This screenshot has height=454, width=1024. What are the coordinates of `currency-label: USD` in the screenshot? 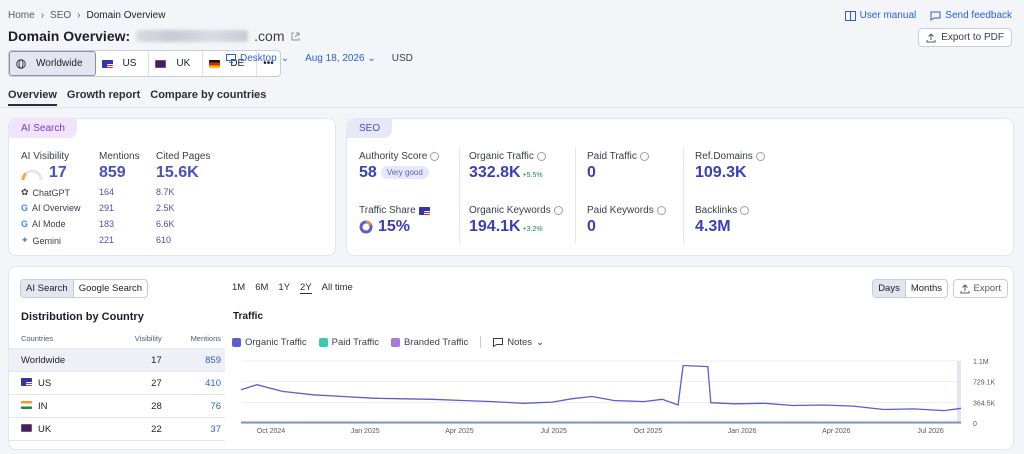 It's located at (402, 58).